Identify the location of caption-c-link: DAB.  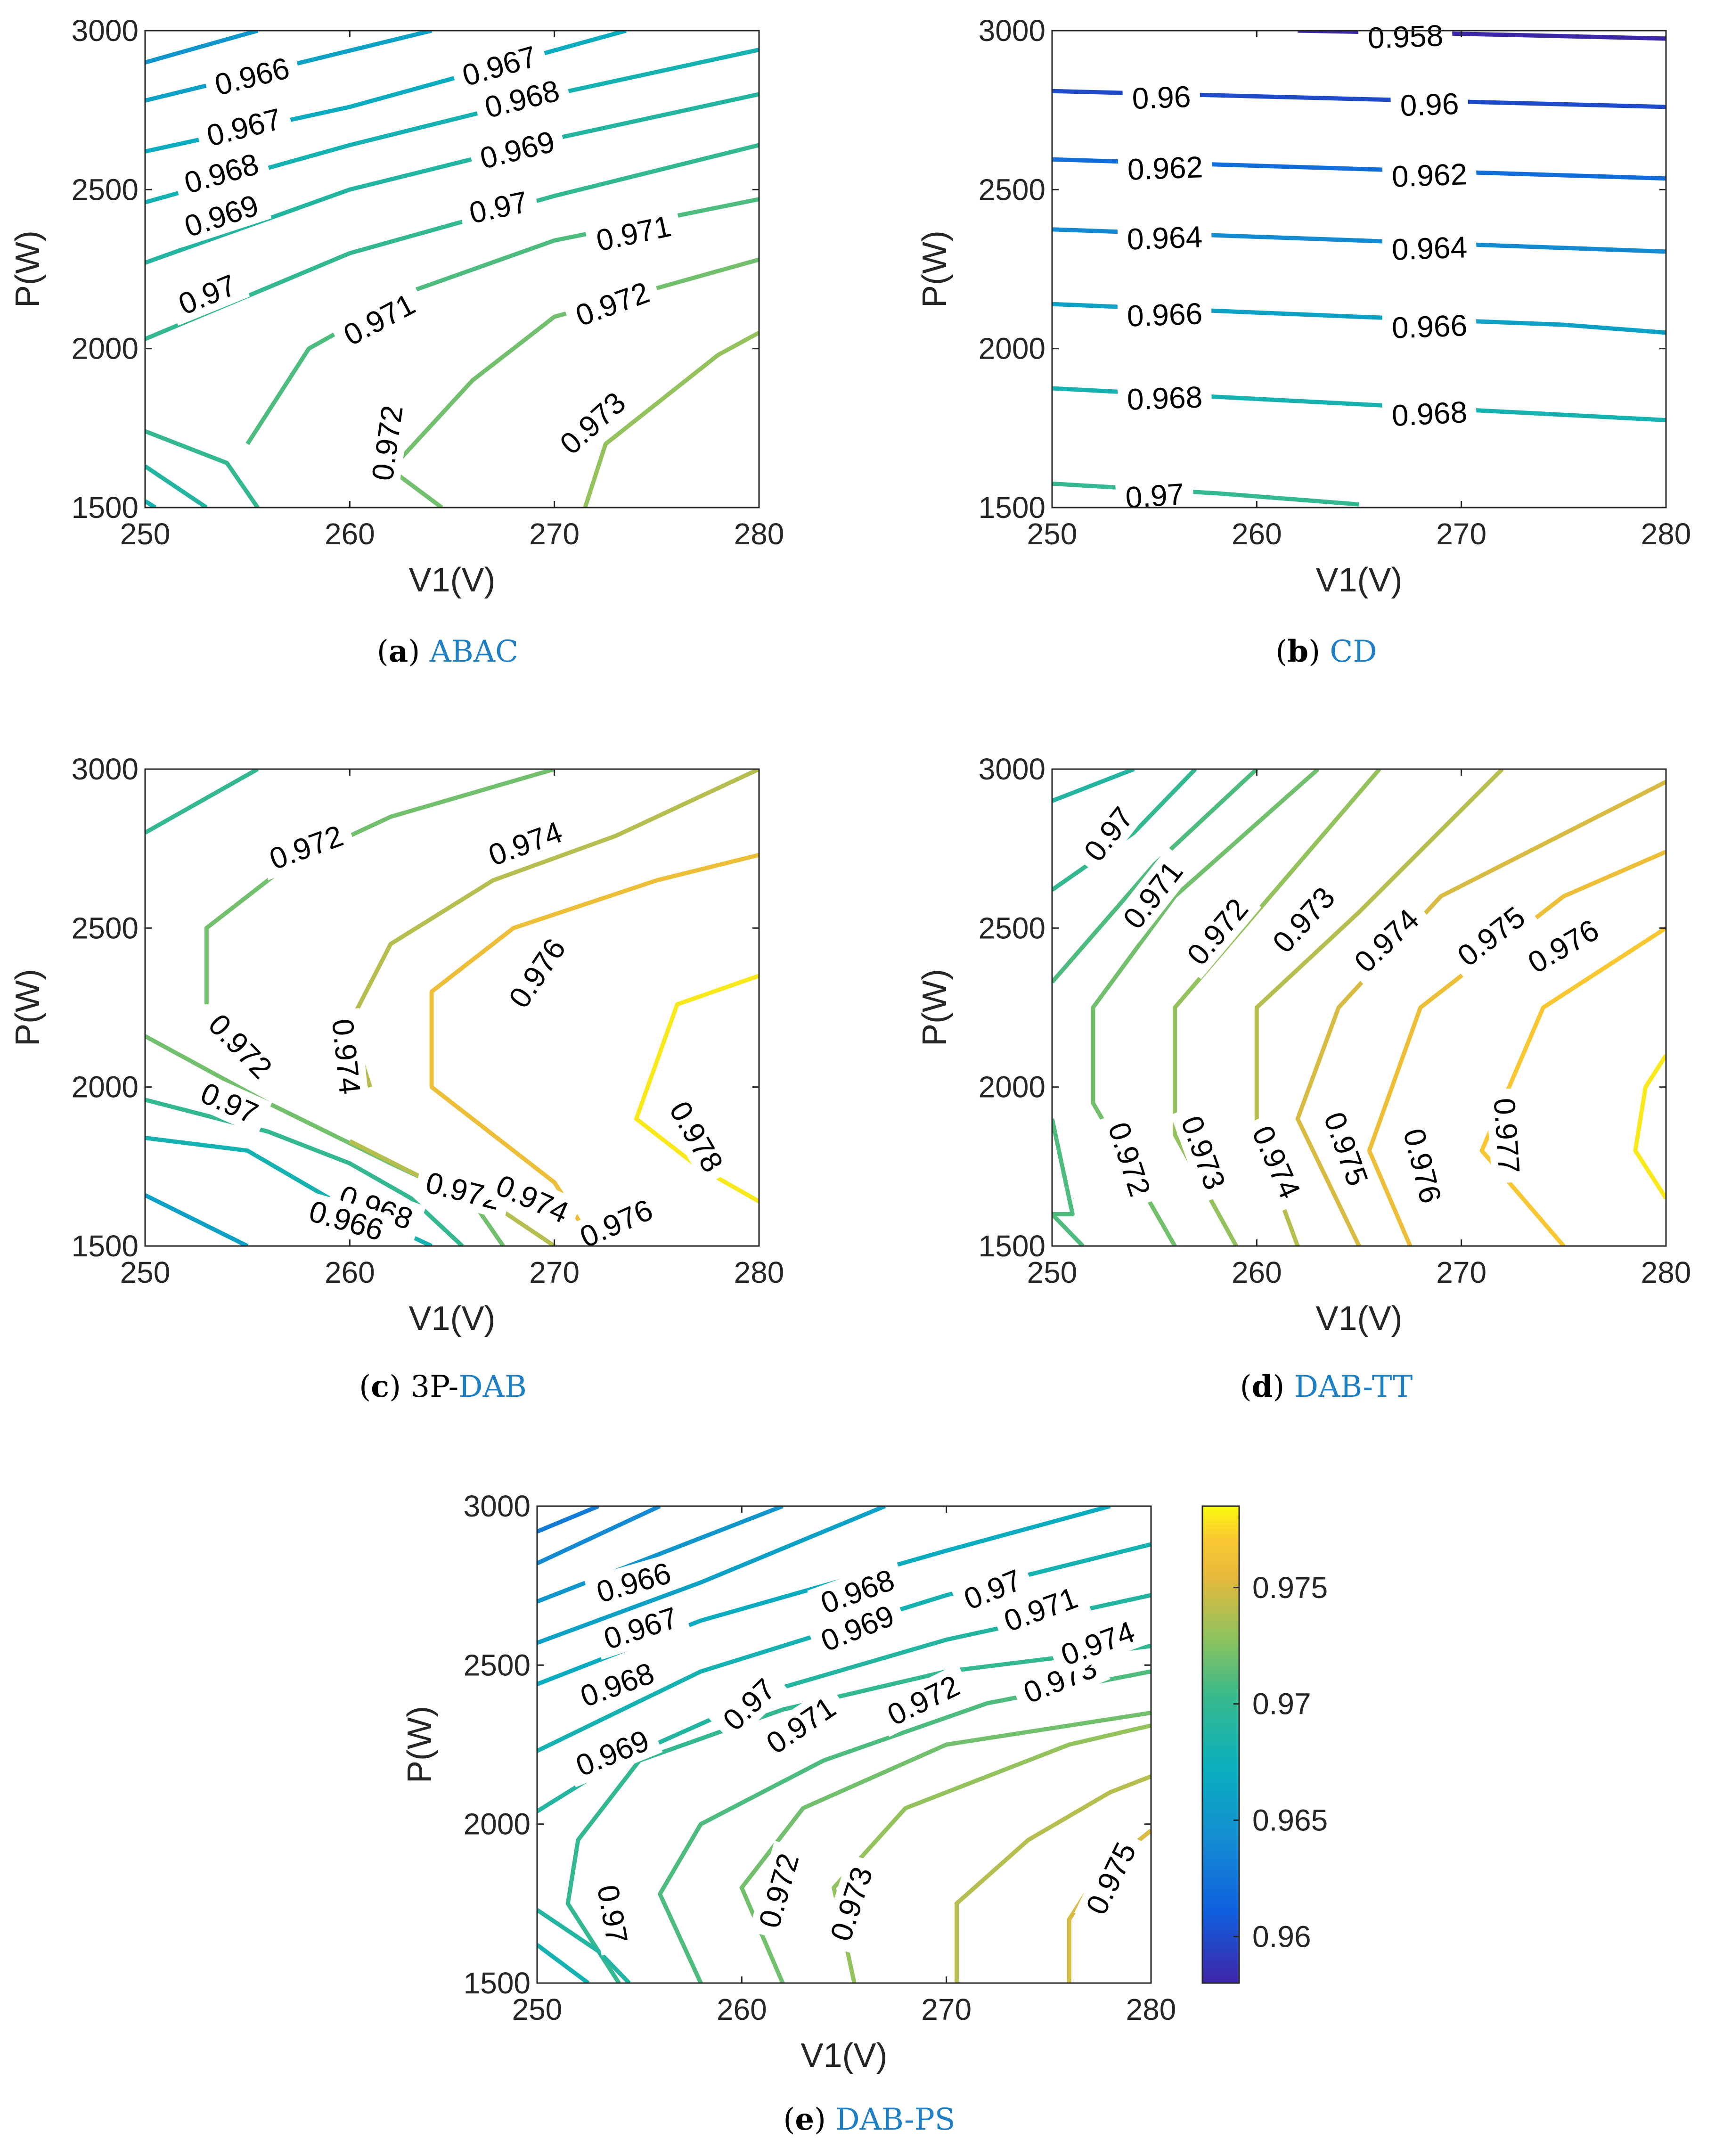
(493, 1386).